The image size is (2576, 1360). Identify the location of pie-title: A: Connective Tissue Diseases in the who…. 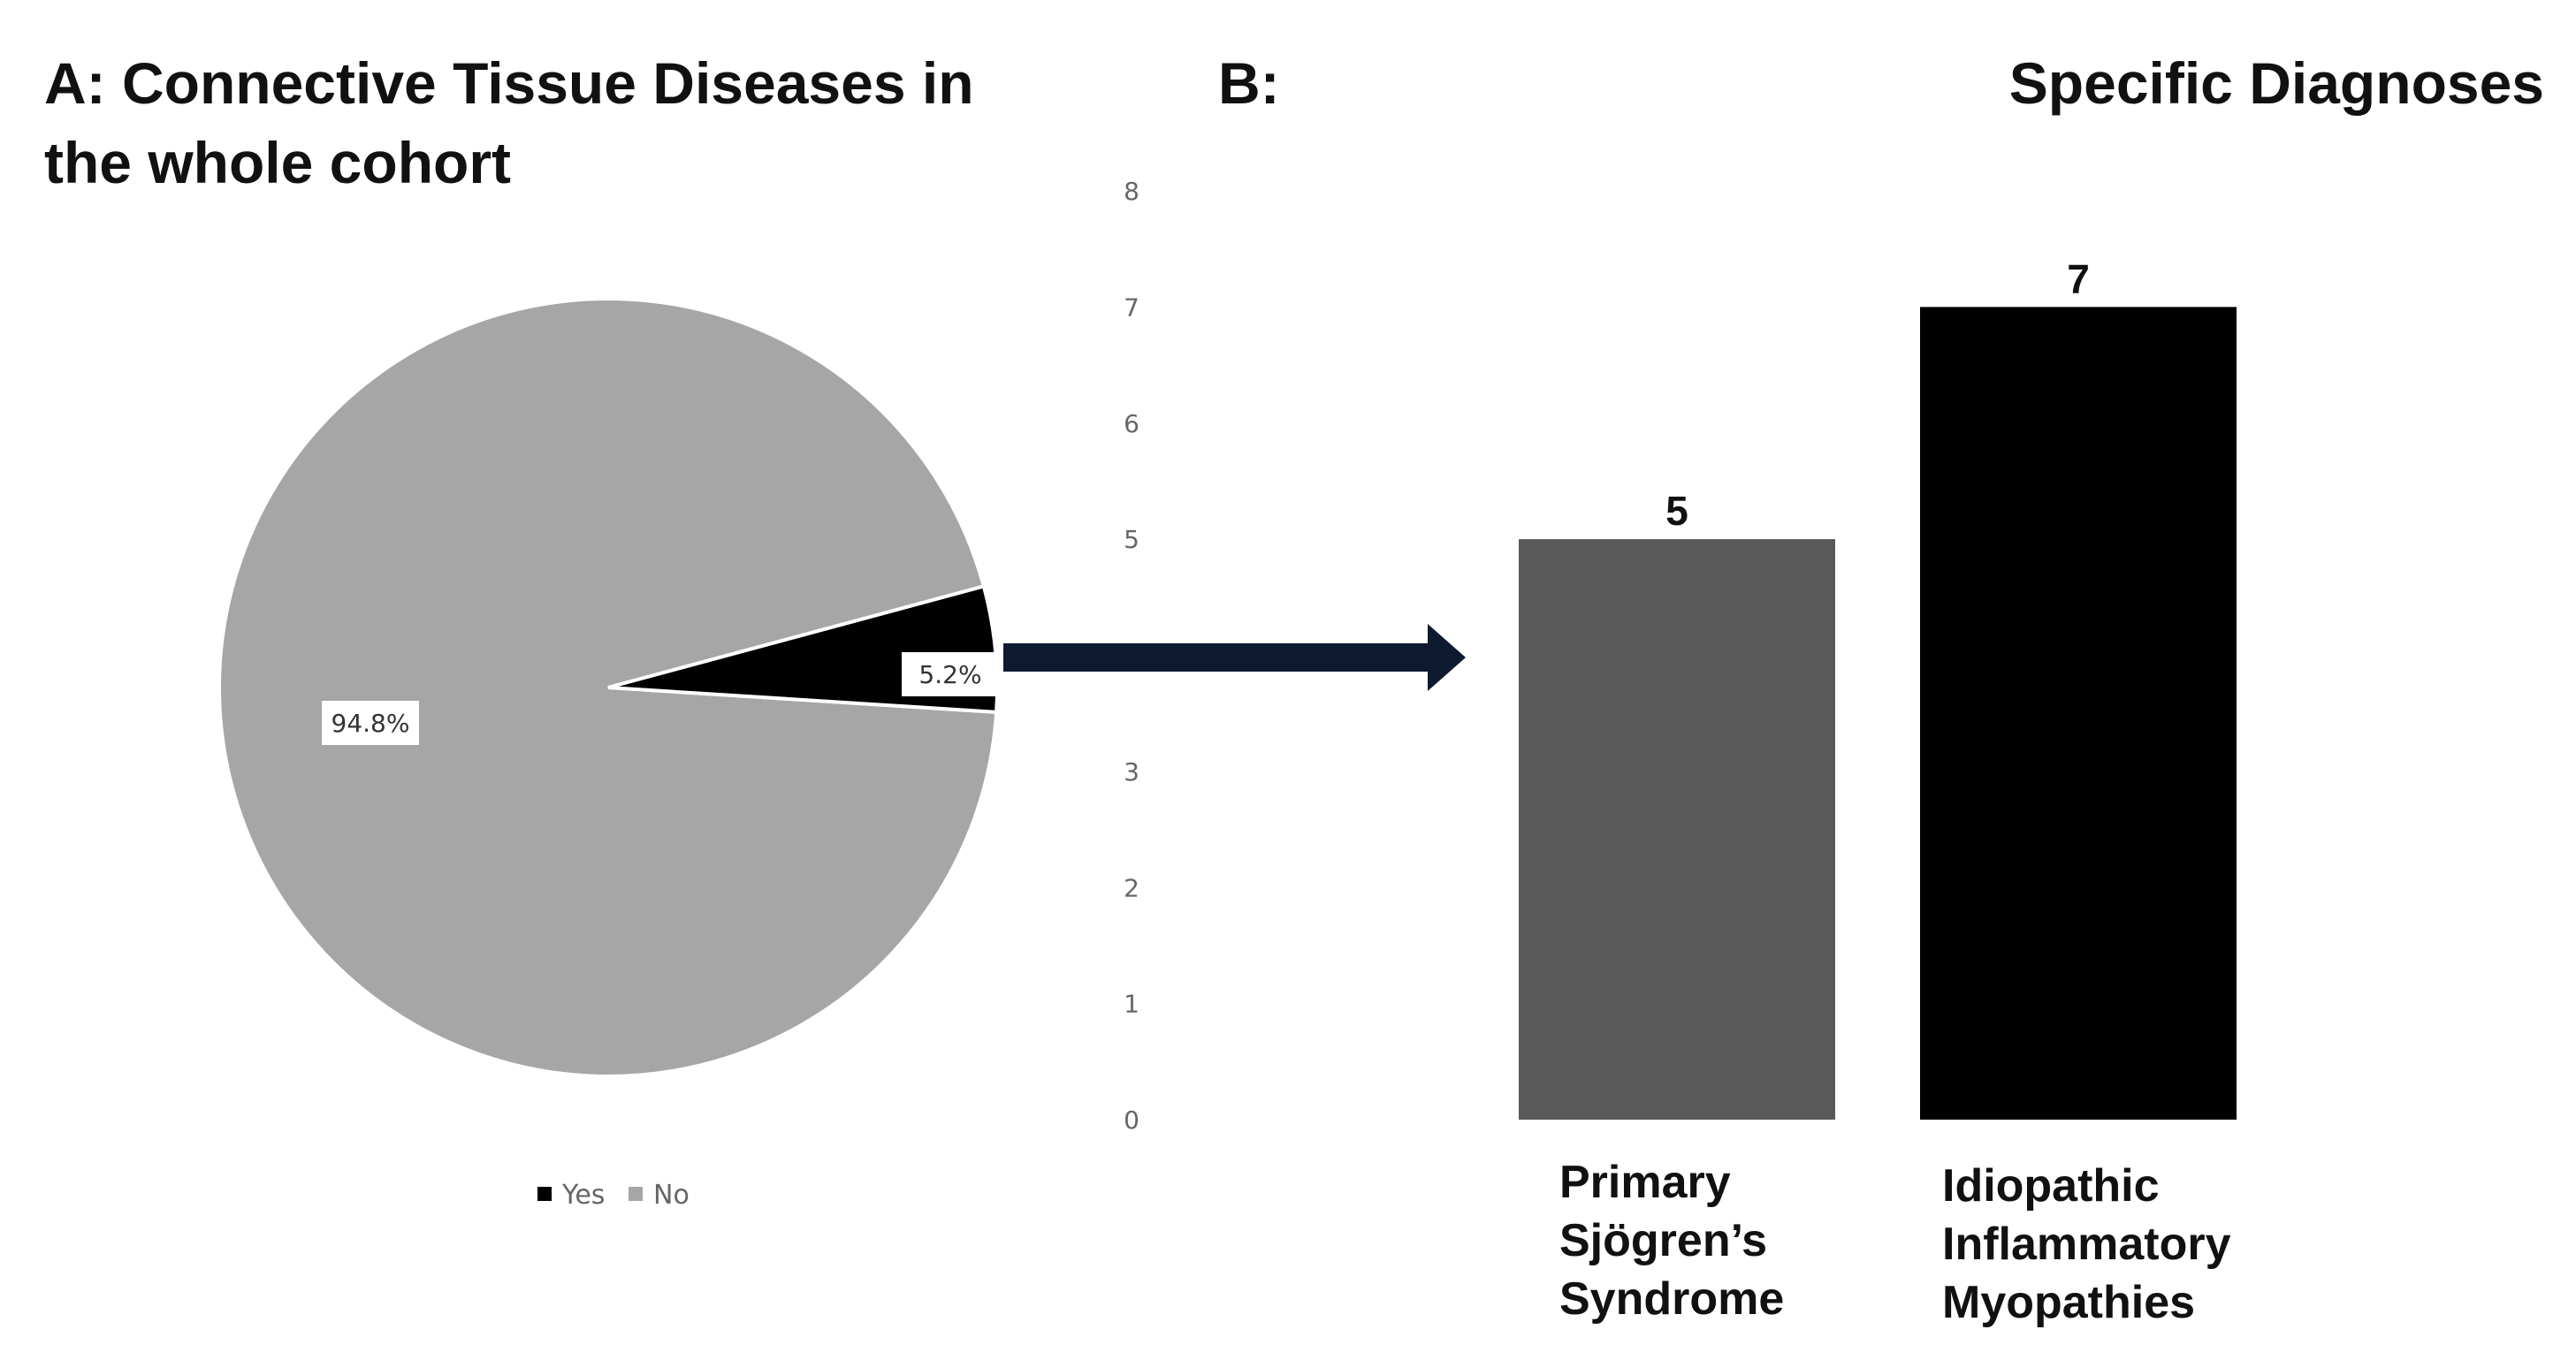
(517, 122).